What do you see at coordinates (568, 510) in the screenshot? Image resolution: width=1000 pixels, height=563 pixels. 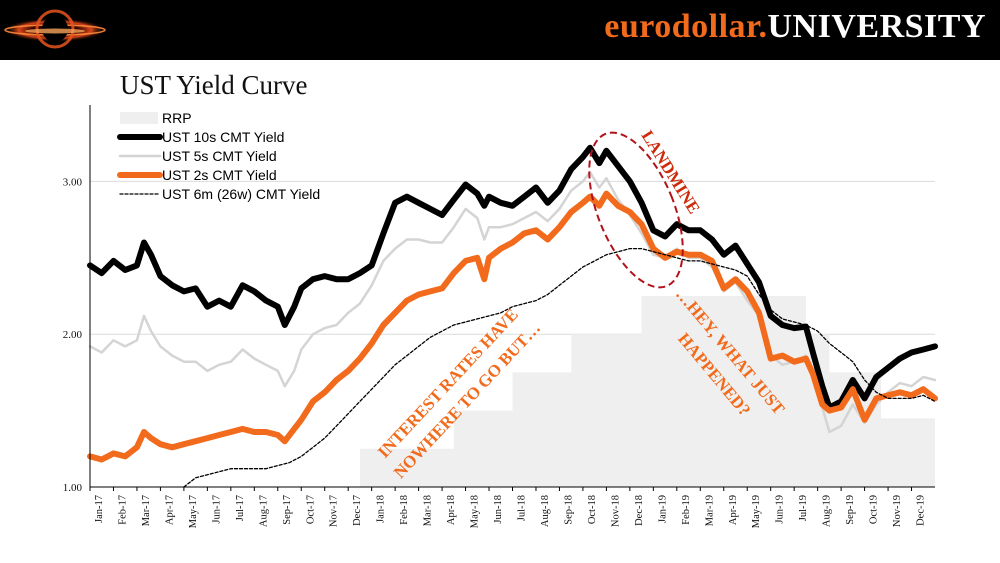 I see `x-tick-label: Sep-18` at bounding box center [568, 510].